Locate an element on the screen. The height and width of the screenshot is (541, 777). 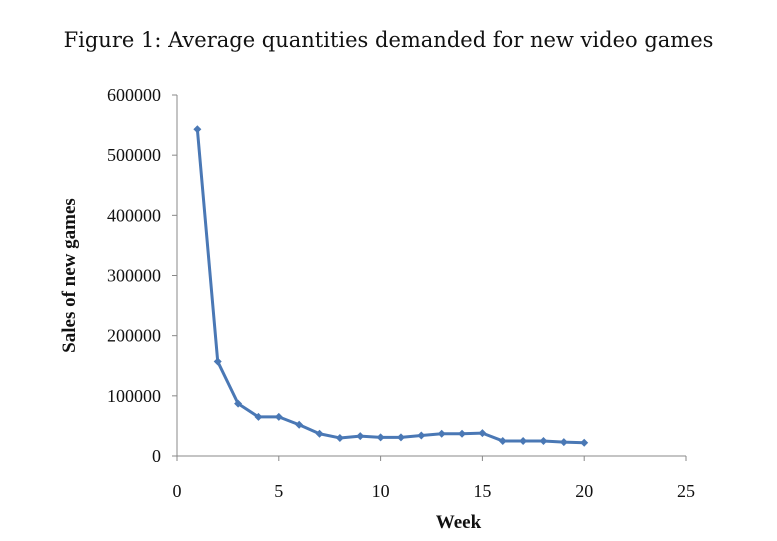
y-ticks: 0 100000 200000 300000 400000 500000 600000 is located at coordinates (142, 275).